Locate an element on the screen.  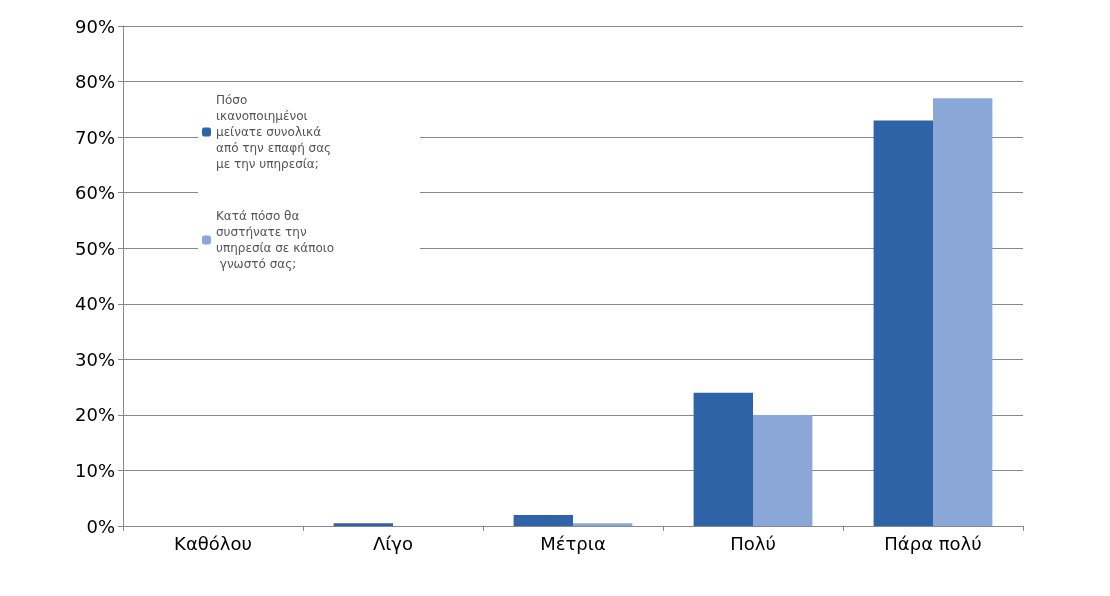
y-tick-label: 10% is located at coordinates (94, 470).